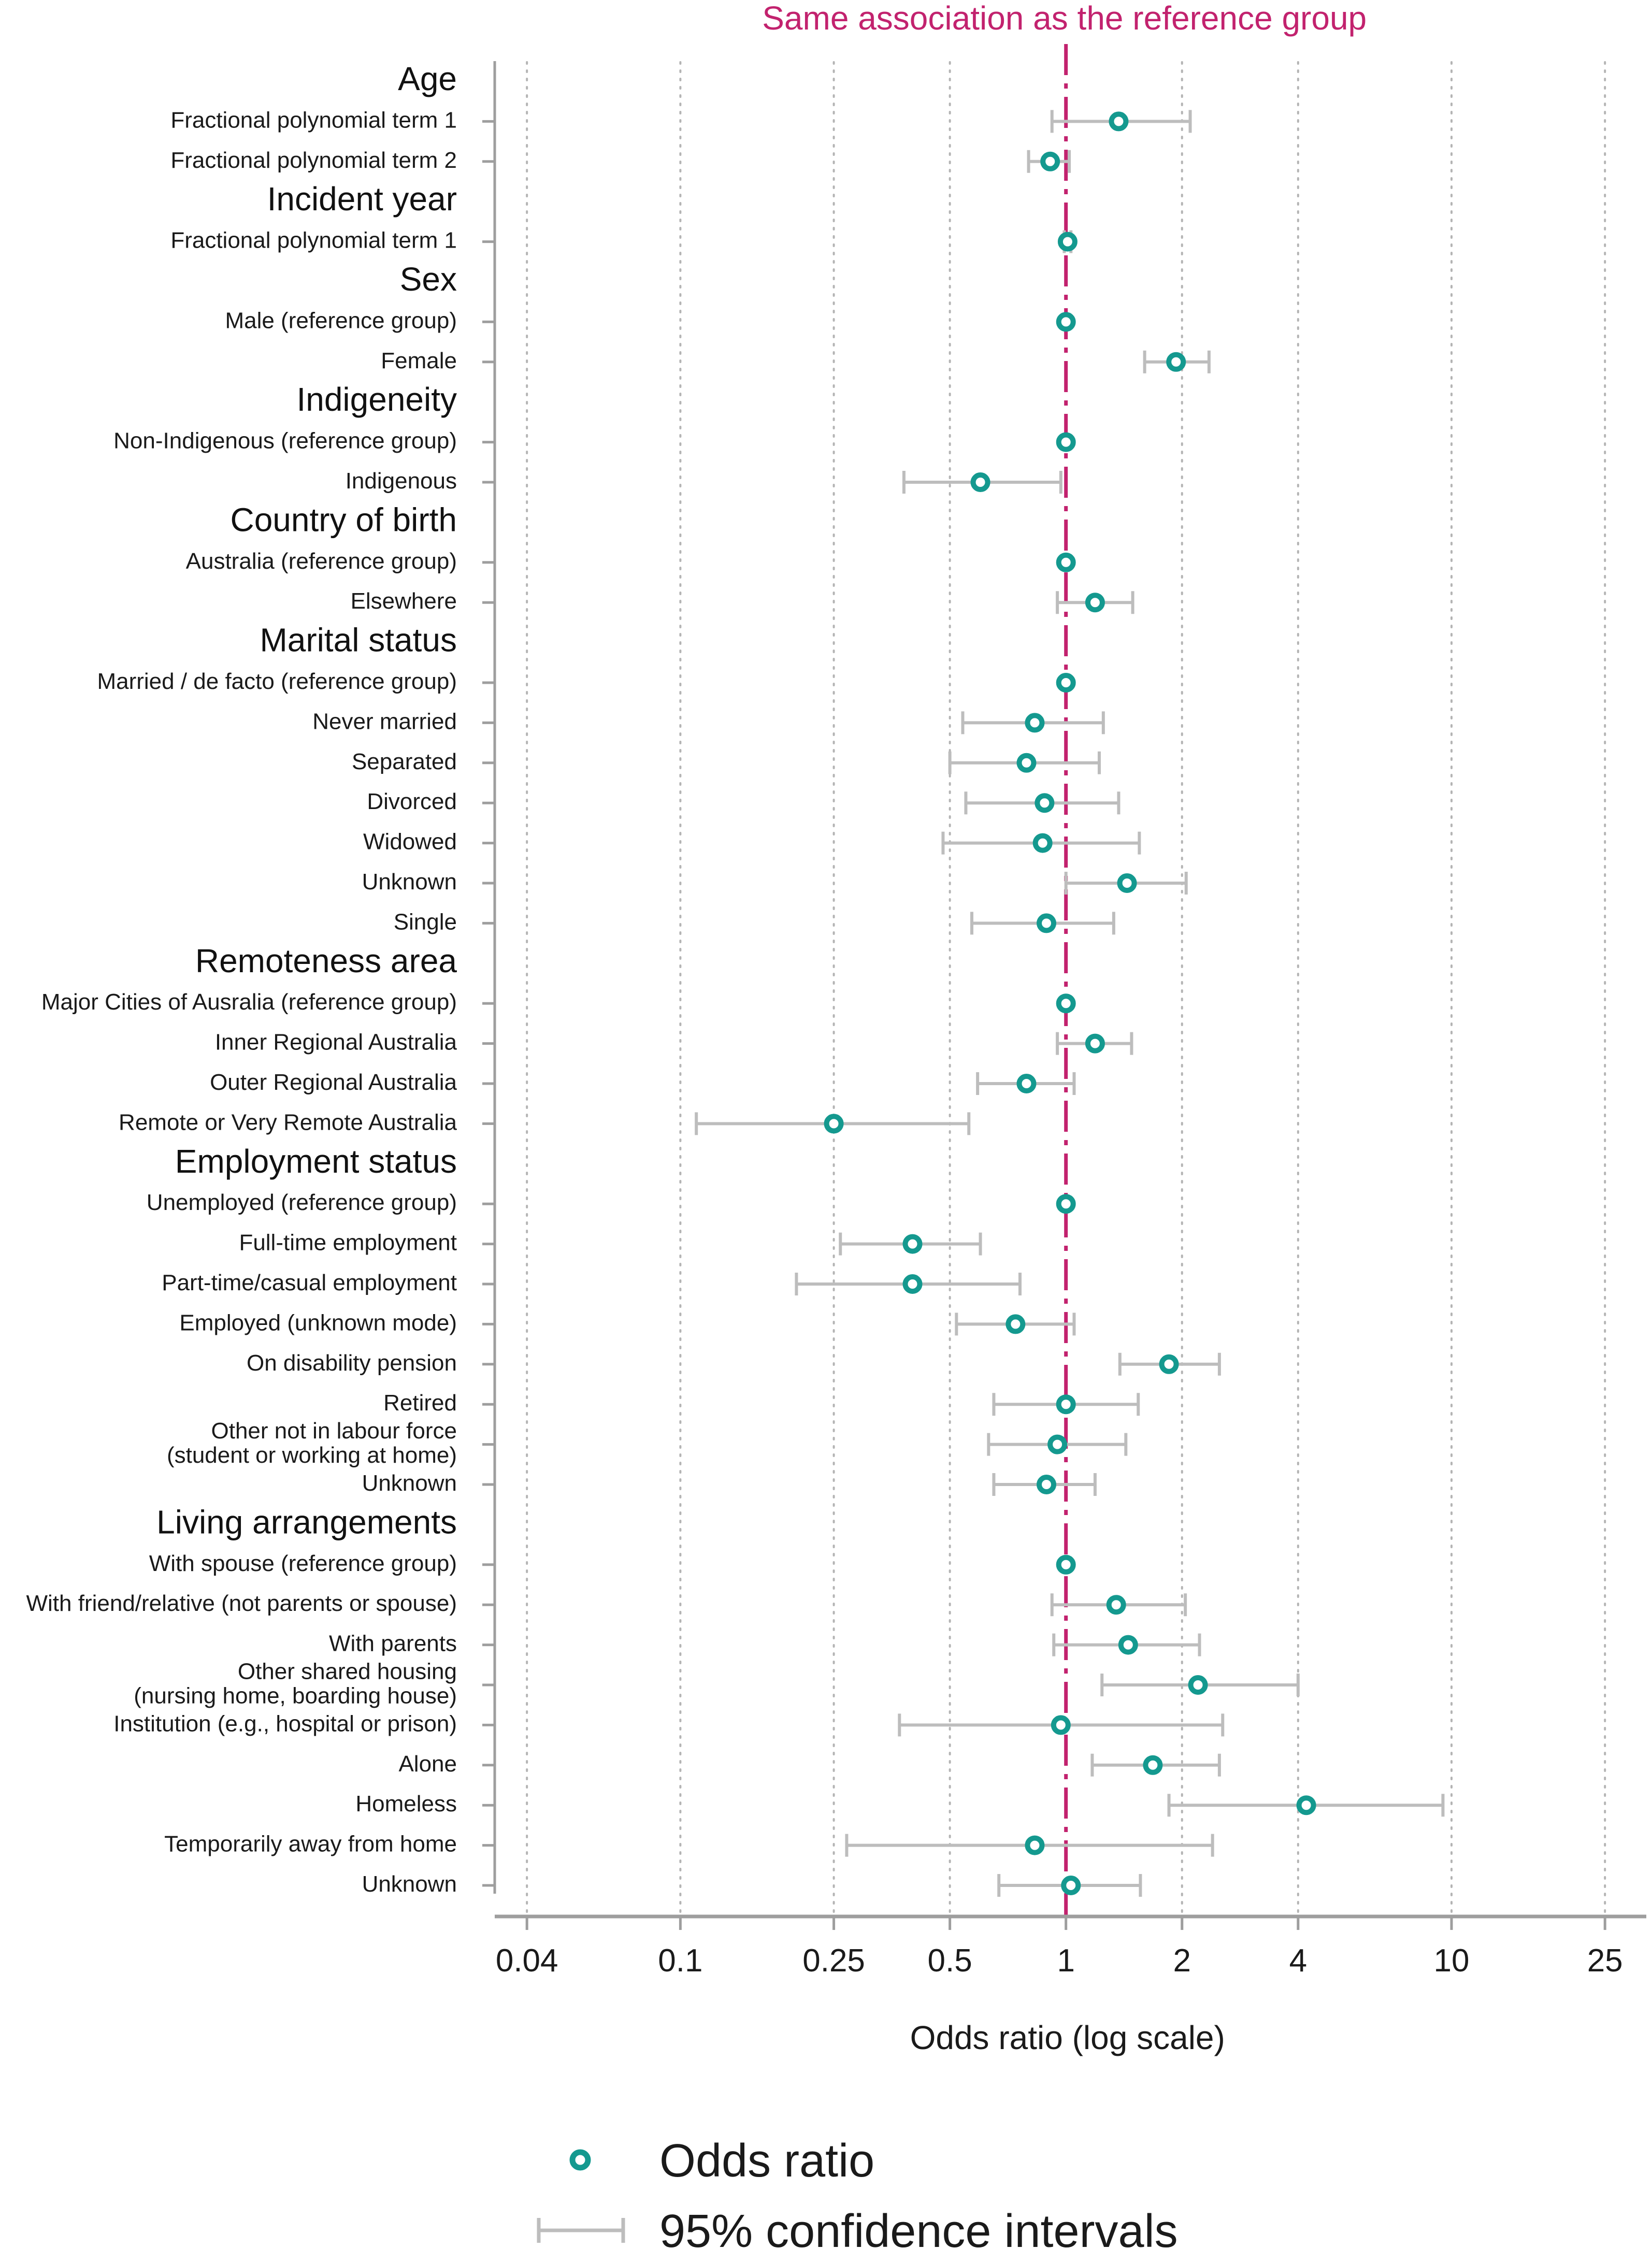 This screenshot has height=2263, width=1652. Describe the element at coordinates (1065, 1961) in the screenshot. I see `x-tick-label: 1` at that location.